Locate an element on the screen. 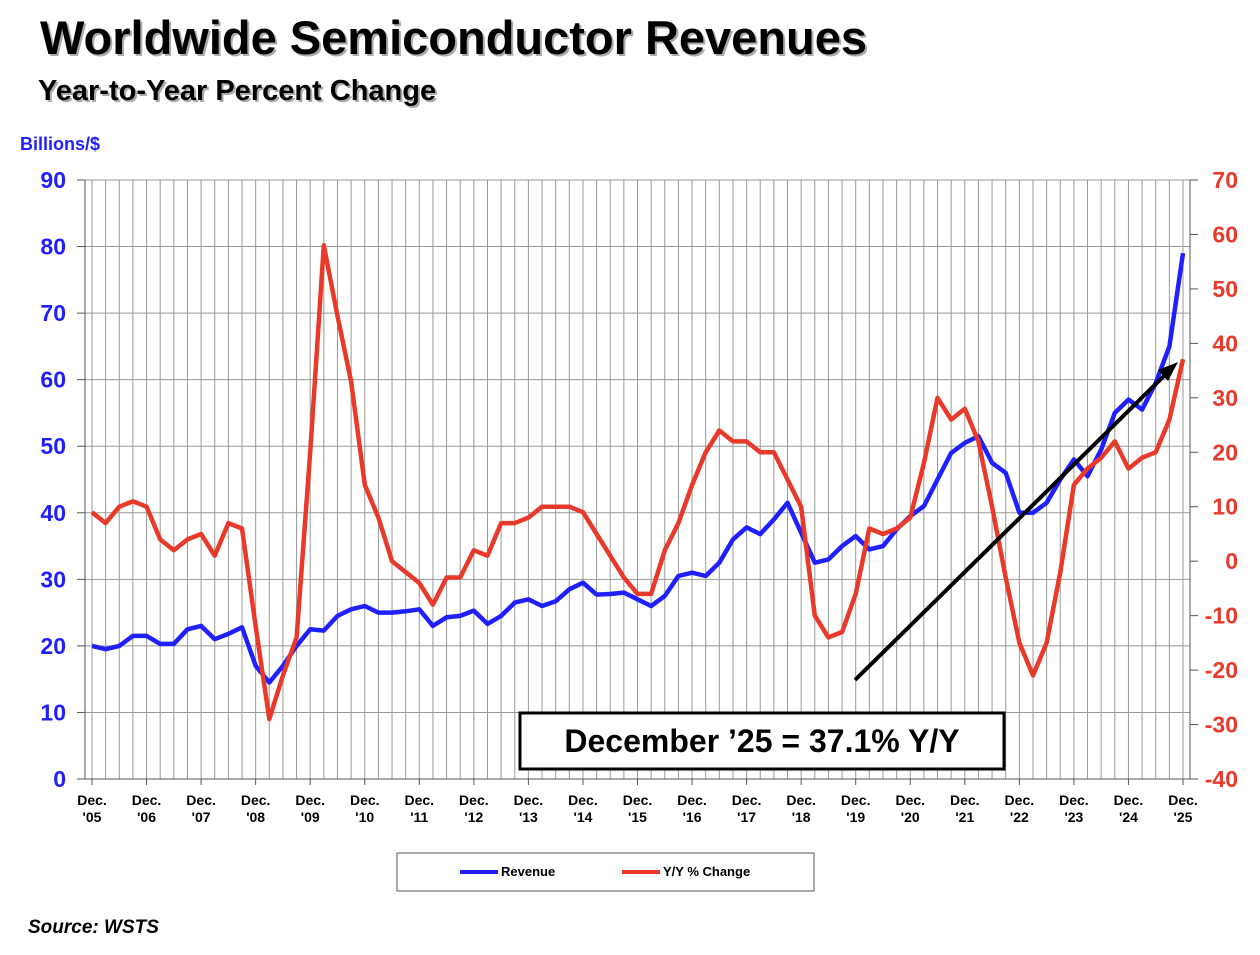 This screenshot has width=1260, height=955. x-tick-label: Dec. '24 is located at coordinates (1129, 808).